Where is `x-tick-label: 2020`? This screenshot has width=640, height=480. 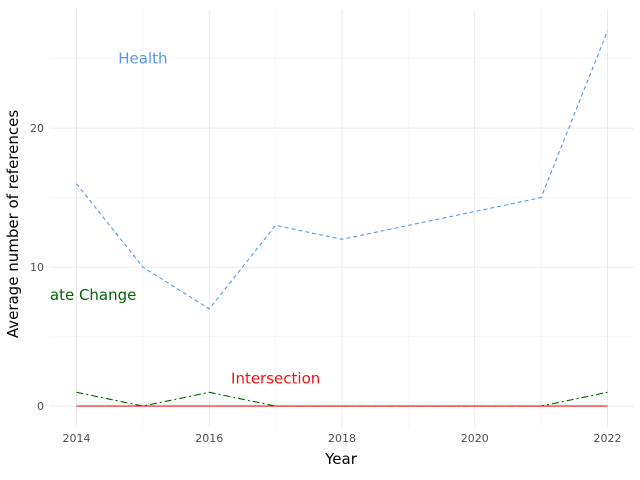
x-tick-label: 2020 is located at coordinates (475, 438).